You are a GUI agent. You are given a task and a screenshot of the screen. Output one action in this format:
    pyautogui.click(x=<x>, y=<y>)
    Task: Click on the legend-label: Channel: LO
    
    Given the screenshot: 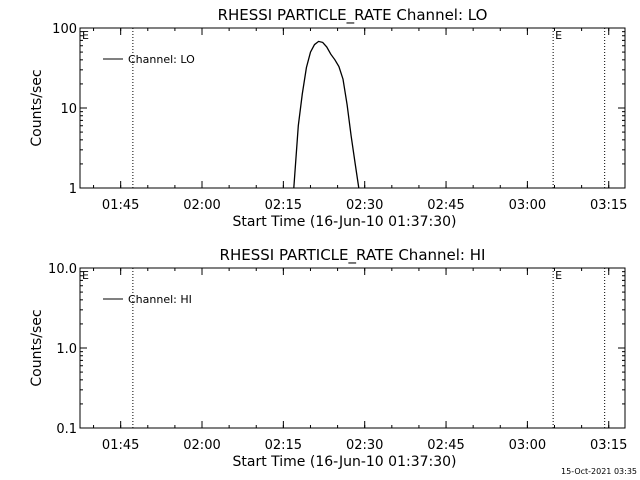 What is the action you would take?
    pyautogui.click(x=161, y=59)
    